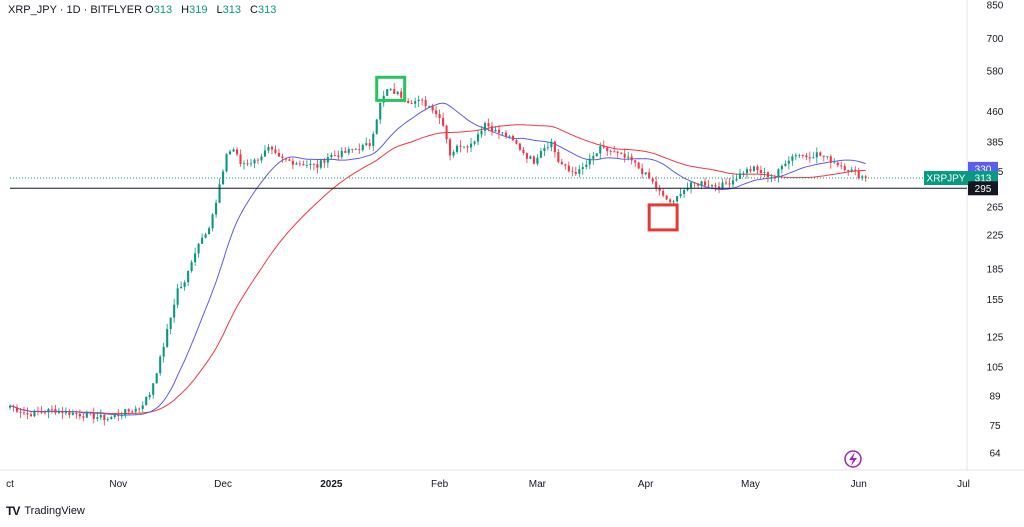  I want to click on y-tick-label: 460, so click(995, 112).